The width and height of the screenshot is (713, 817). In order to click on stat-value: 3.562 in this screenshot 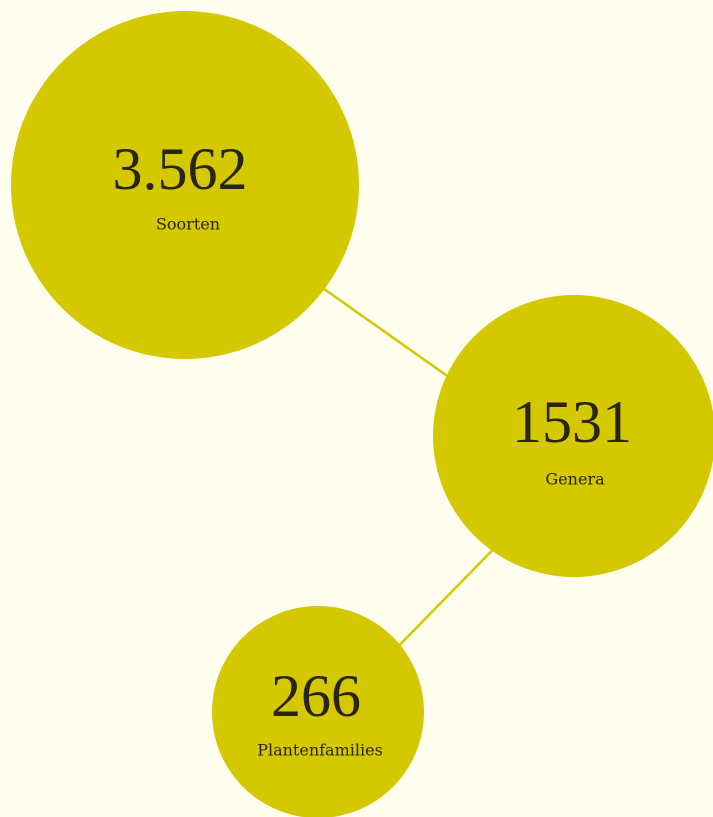, I will do `click(180, 169)`.